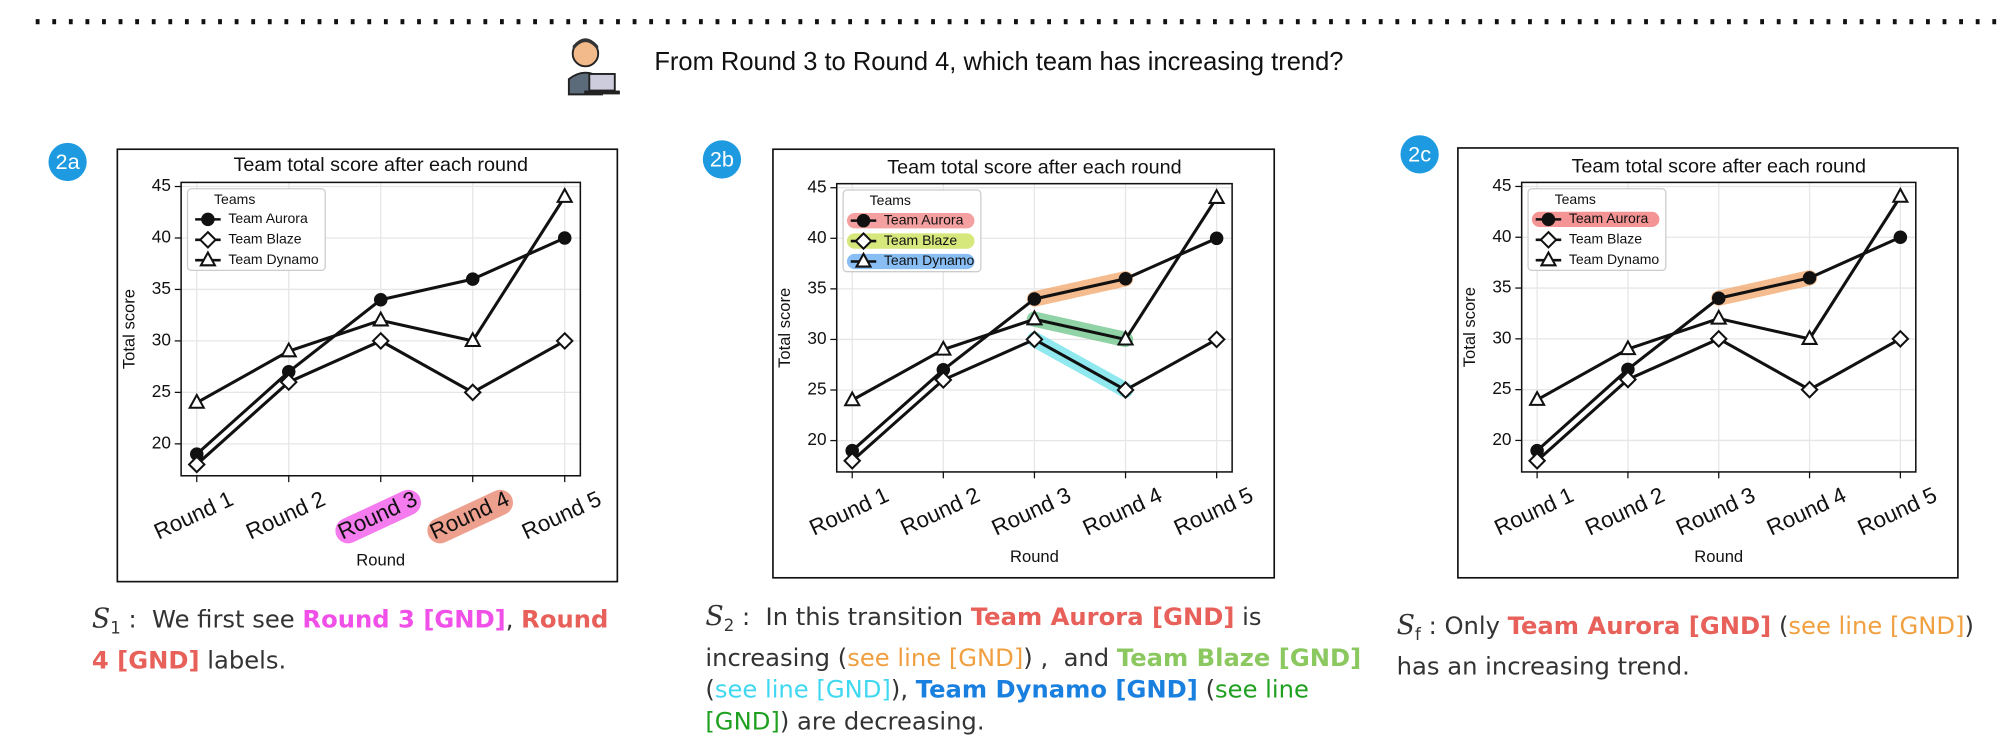 This screenshot has width=2000, height=738. I want to click on caption-span: (, so click(1037, 673).